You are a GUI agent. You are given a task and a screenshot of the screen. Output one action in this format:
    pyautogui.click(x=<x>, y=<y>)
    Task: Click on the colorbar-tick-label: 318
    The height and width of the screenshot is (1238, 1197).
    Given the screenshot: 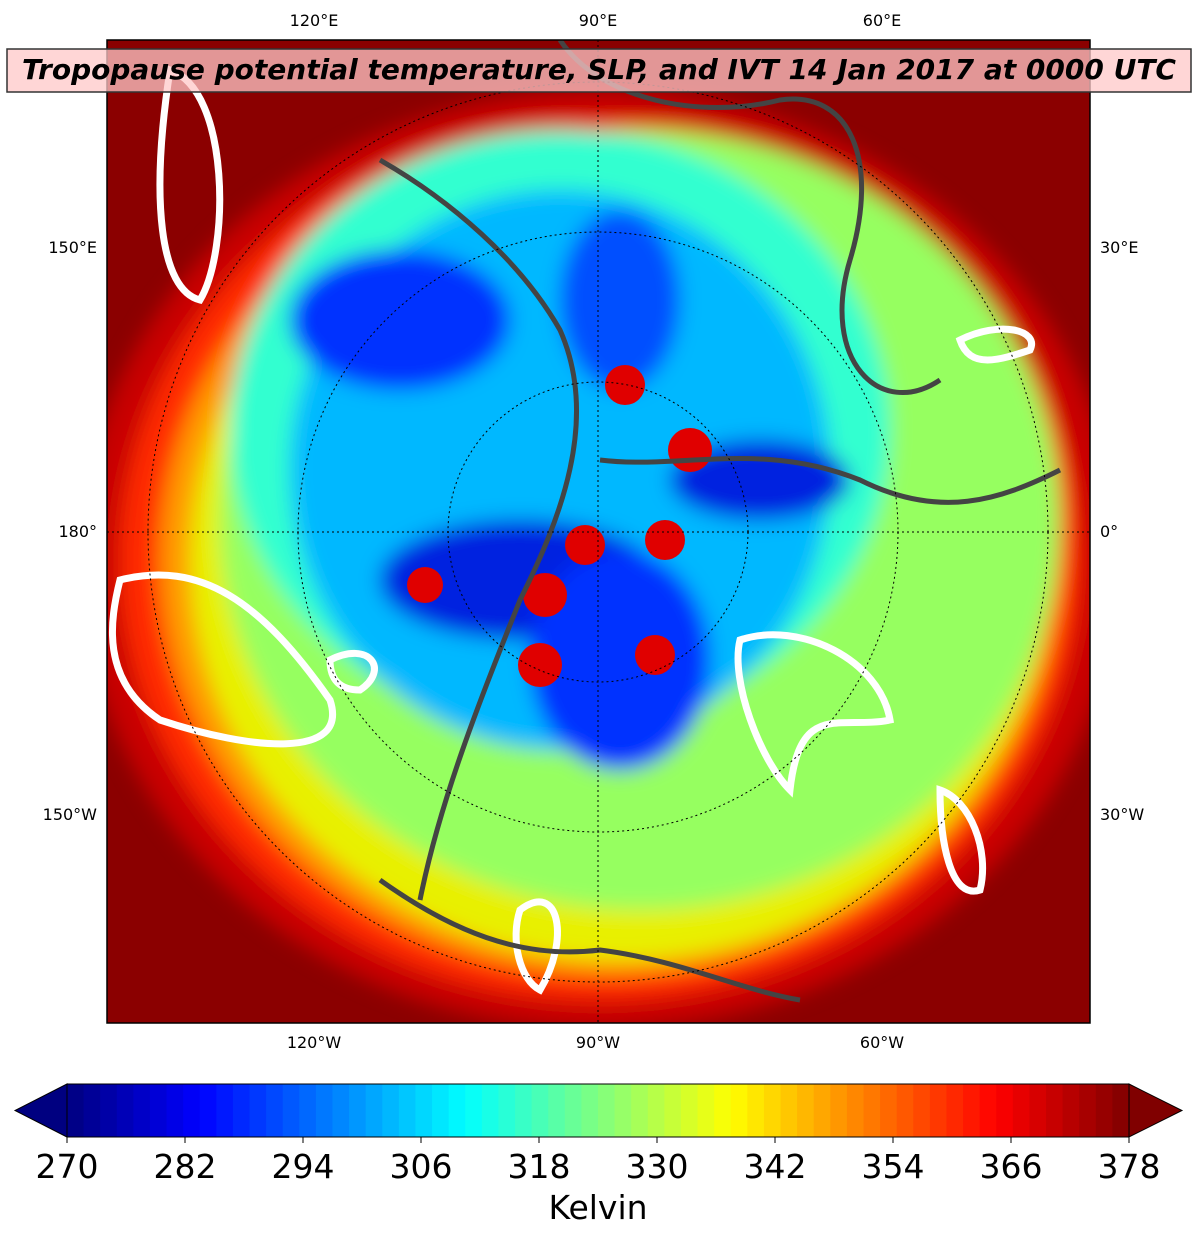 What is the action you would take?
    pyautogui.click(x=539, y=1166)
    